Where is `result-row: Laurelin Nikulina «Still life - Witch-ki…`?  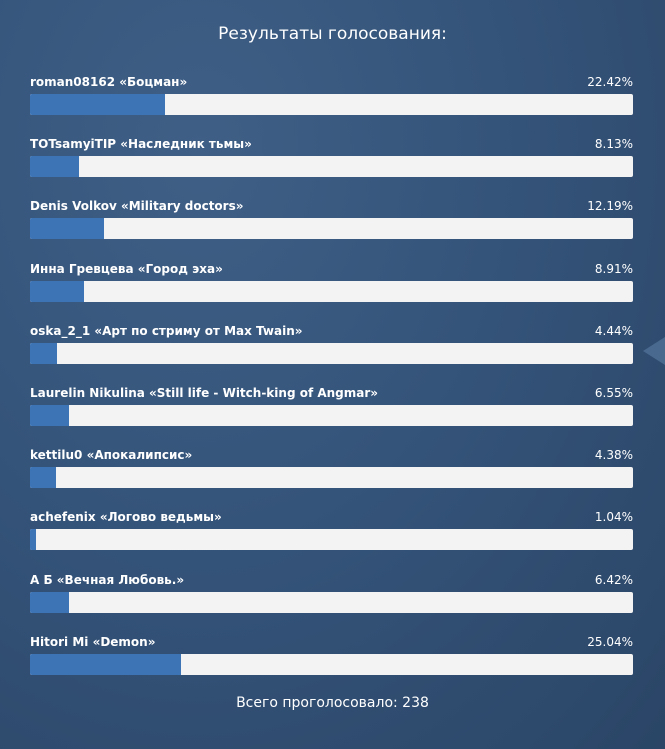 result-row: Laurelin Nikulina «Still life - Witch-ki… is located at coordinates (331, 416).